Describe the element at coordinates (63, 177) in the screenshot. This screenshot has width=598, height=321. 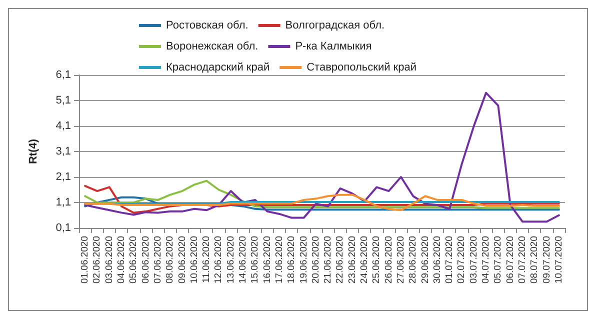
I see `y-tick-label: 2,1` at that location.